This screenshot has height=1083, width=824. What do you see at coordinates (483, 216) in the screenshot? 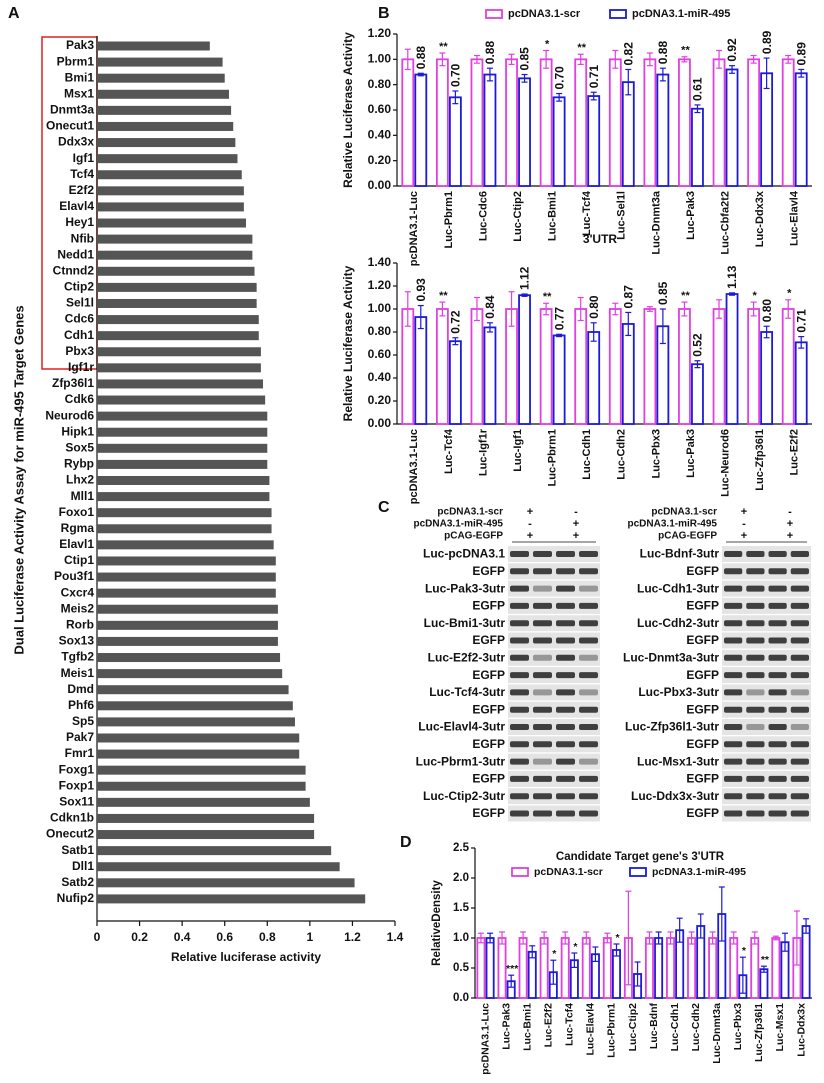
I see `x-tick-label: Luc-Cdc6` at bounding box center [483, 216].